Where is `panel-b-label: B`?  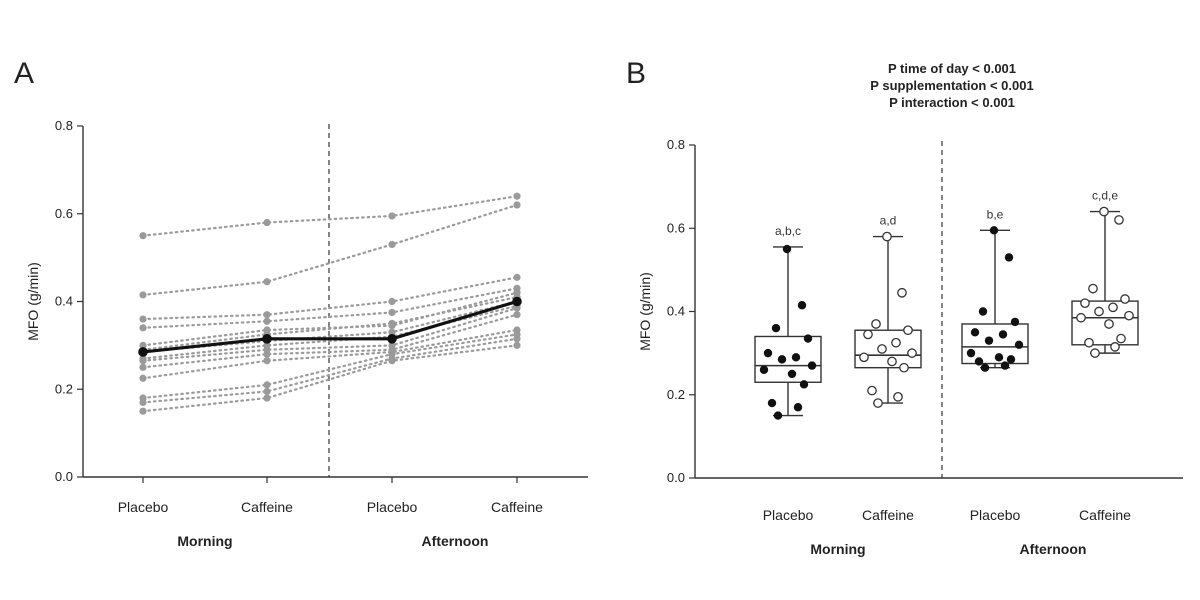 panel-b-label: B is located at coordinates (636, 73).